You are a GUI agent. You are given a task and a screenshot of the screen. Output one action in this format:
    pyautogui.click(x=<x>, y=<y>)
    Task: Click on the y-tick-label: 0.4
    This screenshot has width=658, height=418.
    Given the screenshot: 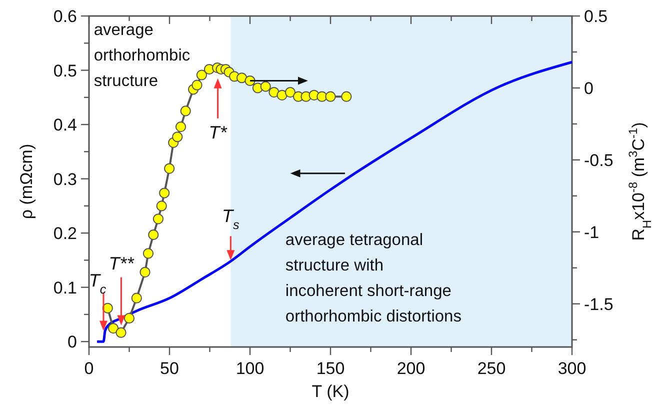 What is the action you would take?
    pyautogui.click(x=65, y=125)
    